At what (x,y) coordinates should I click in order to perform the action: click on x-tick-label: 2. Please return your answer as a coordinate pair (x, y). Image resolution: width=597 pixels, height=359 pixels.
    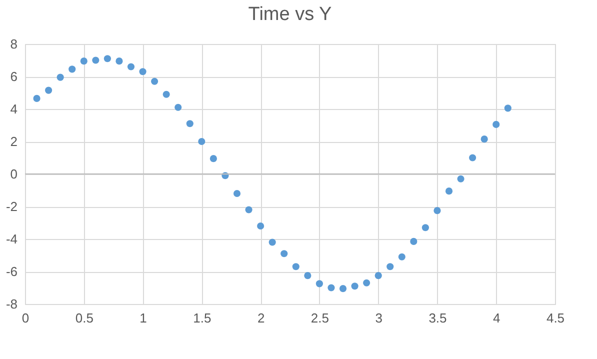
    Looking at the image, I should click on (261, 318).